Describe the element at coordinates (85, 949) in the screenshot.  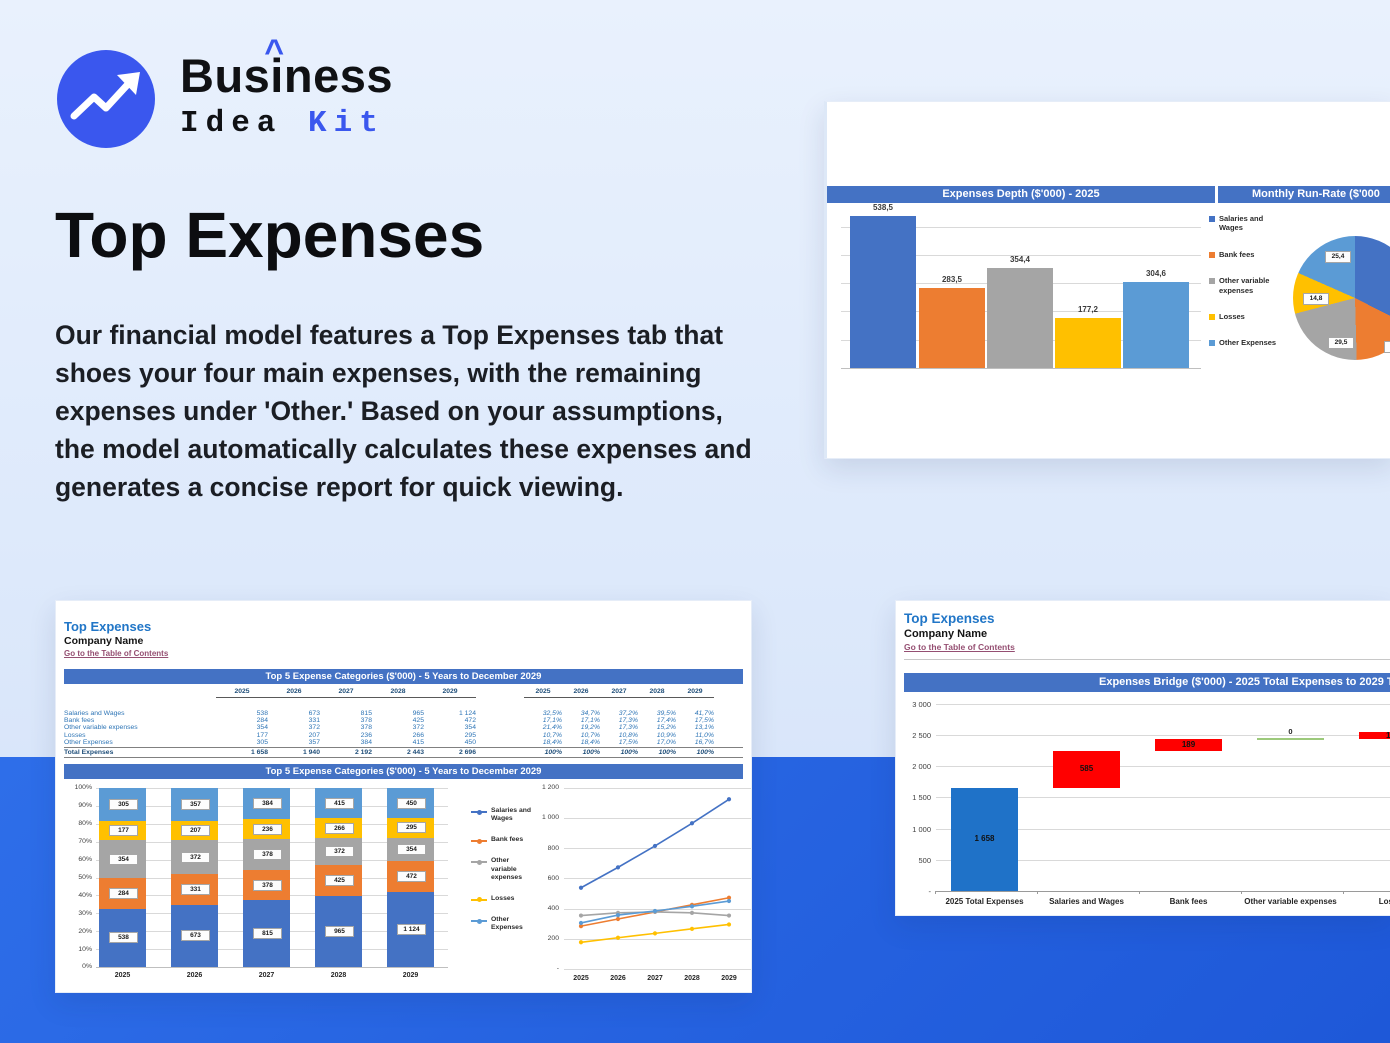
I see `y-tick-label: 10%` at that location.